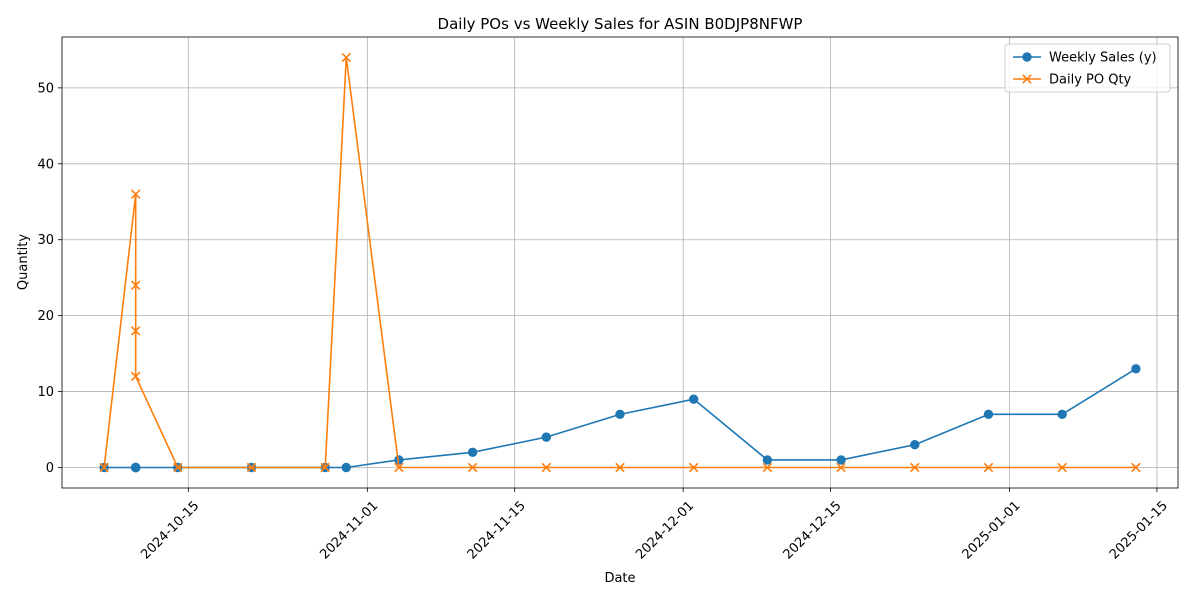  Describe the element at coordinates (349, 530) in the screenshot. I see `x-tick-label: 2024-11-01` at that location.